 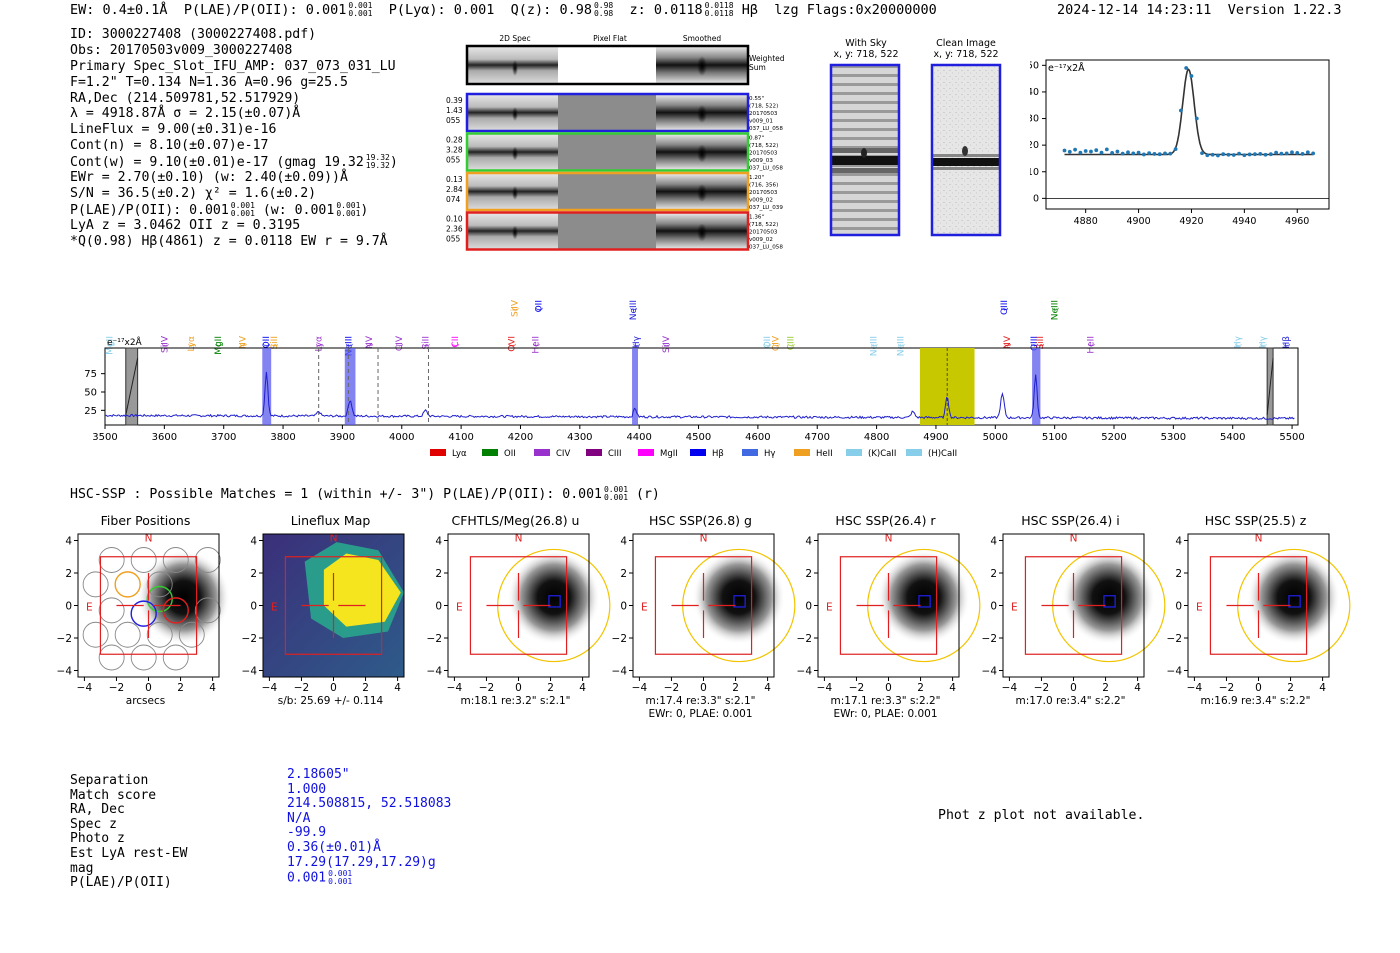 I want to click on info-fit: F=1.2" T=0.134 N=1.36 A=0.96 g=25.5, so click(x=209, y=82).